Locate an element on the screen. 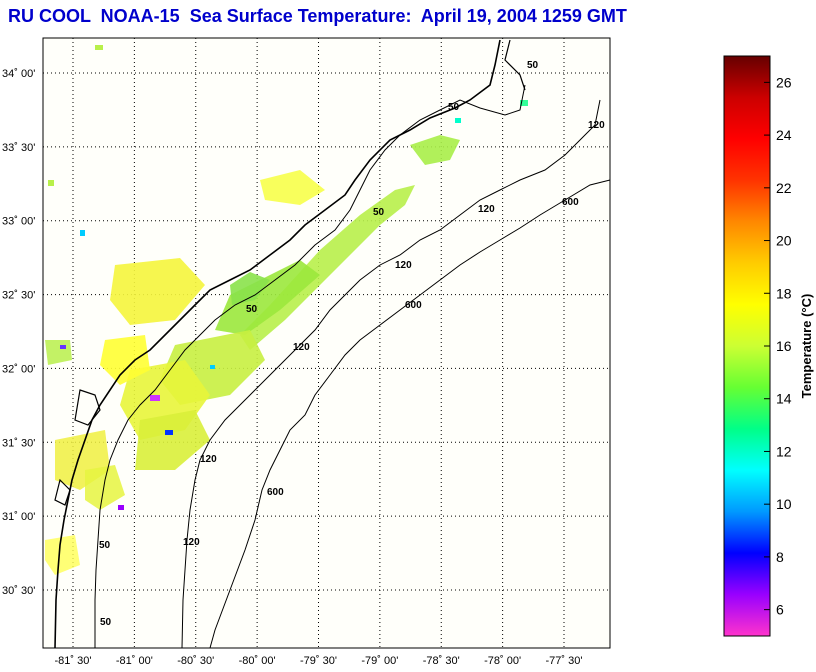  colorbar-tick-label: 8 is located at coordinates (780, 557).